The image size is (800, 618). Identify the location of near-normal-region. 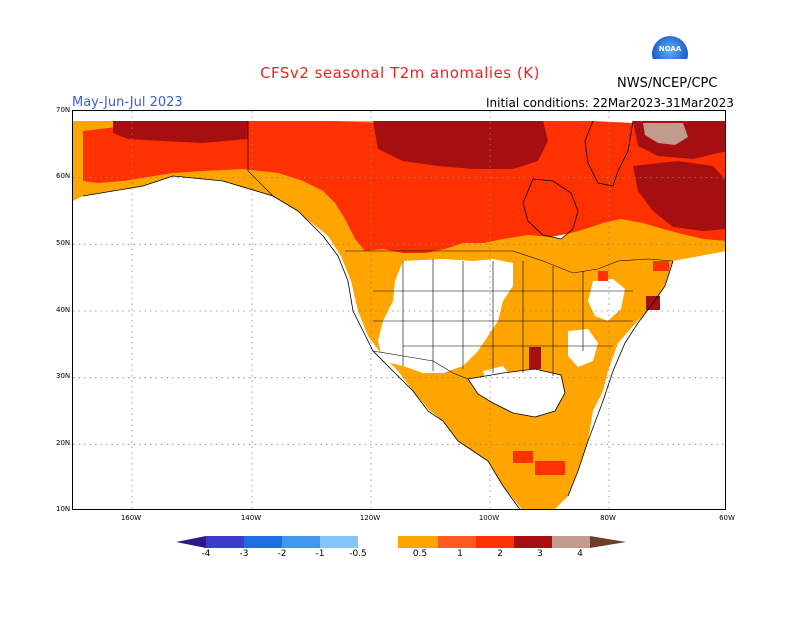
(501, 325).